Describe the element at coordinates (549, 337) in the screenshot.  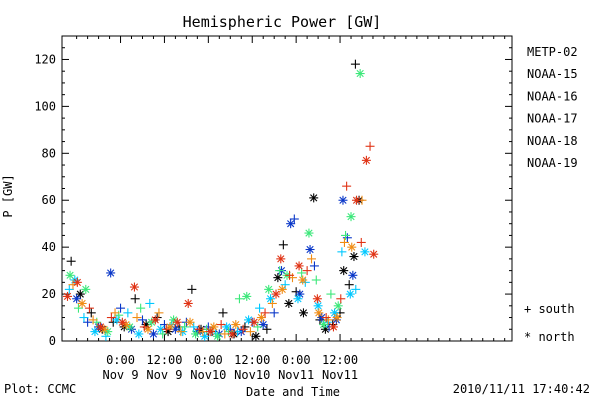
I see `marker-legend-entry: * north` at that location.